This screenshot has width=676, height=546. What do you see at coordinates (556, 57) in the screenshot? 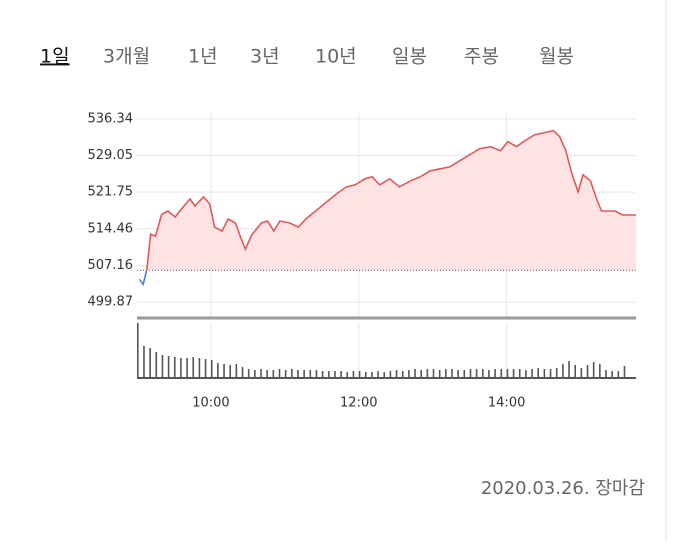
I see `period-tab: 월봉` at bounding box center [556, 57].